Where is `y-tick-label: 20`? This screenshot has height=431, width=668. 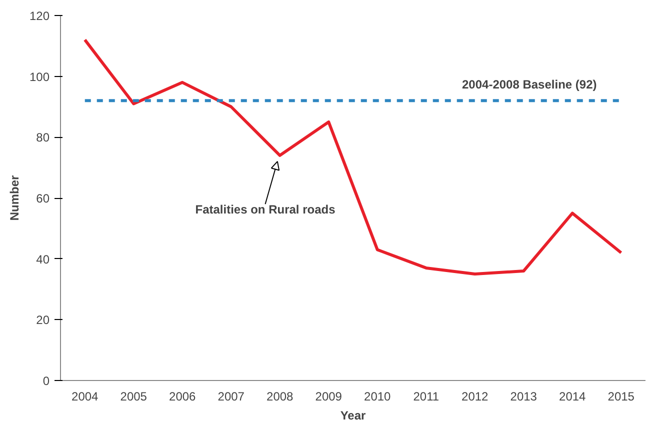
y-tick-label: 20 is located at coordinates (43, 320).